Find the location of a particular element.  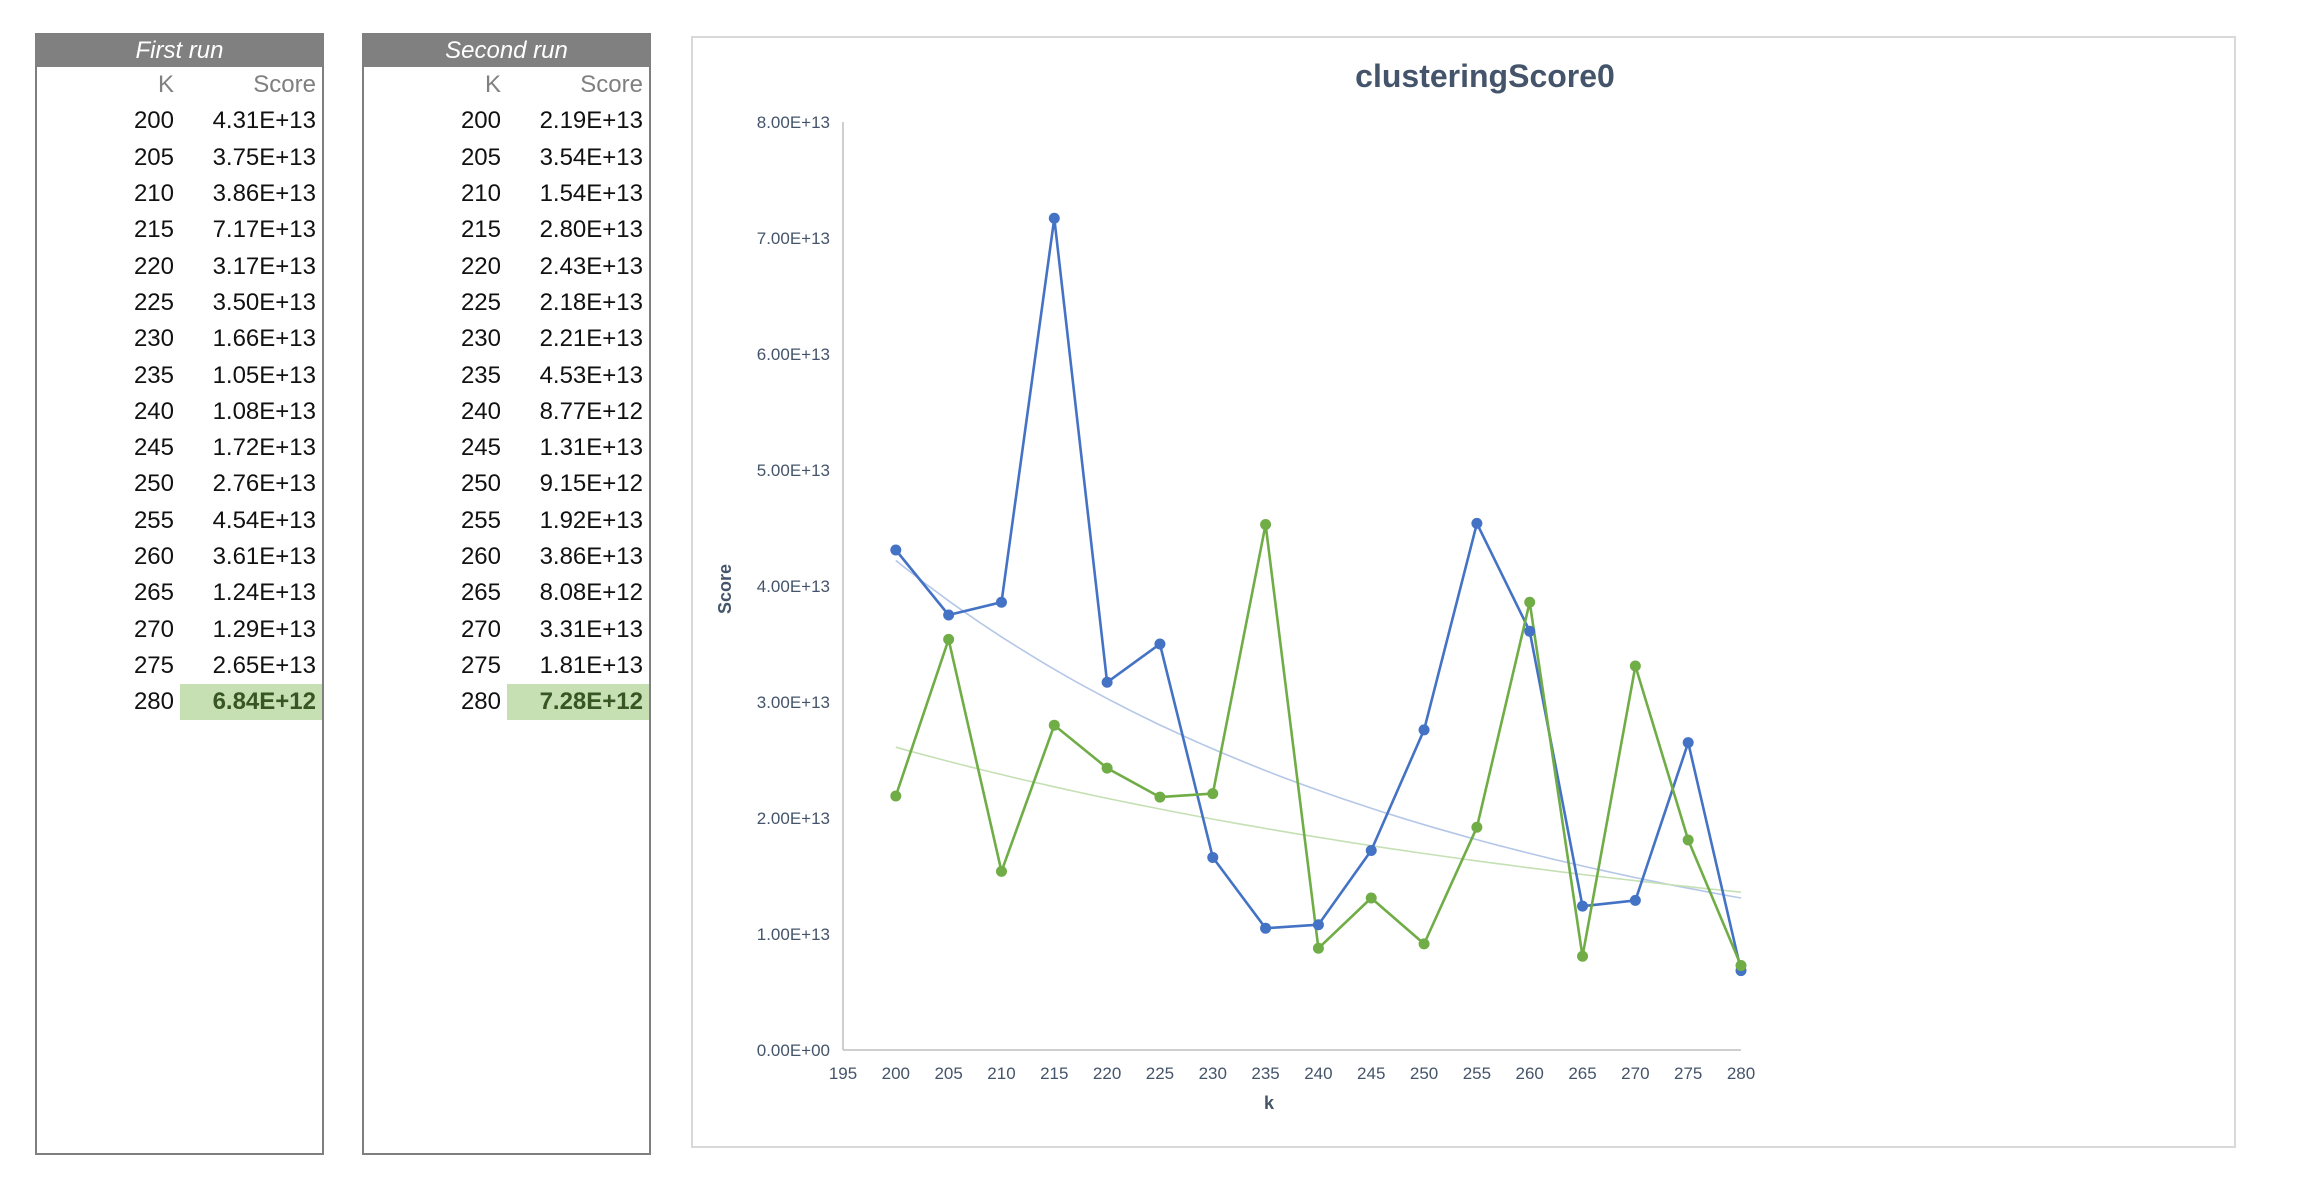

cell-score: 3.61E+13 is located at coordinates (264, 556).